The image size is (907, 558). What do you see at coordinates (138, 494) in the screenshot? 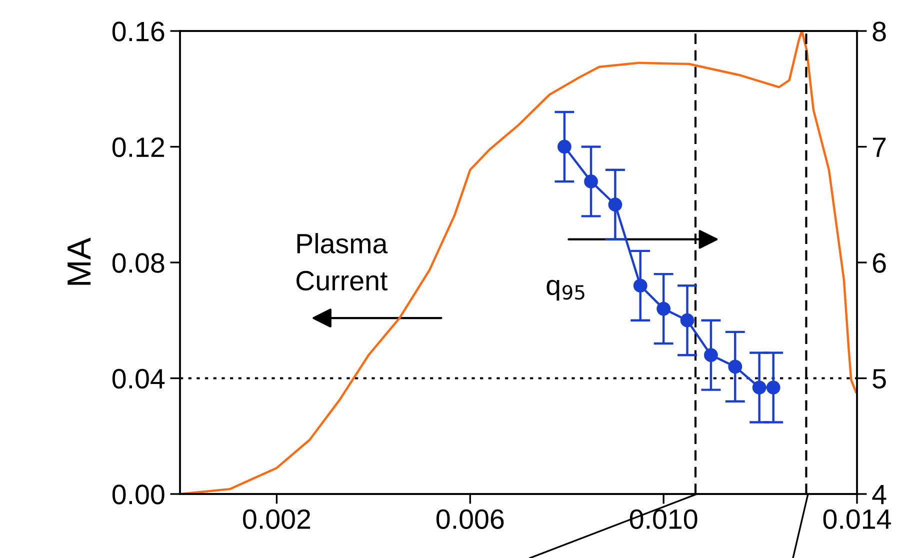
I see `y-tick-label: 0.00` at bounding box center [138, 494].